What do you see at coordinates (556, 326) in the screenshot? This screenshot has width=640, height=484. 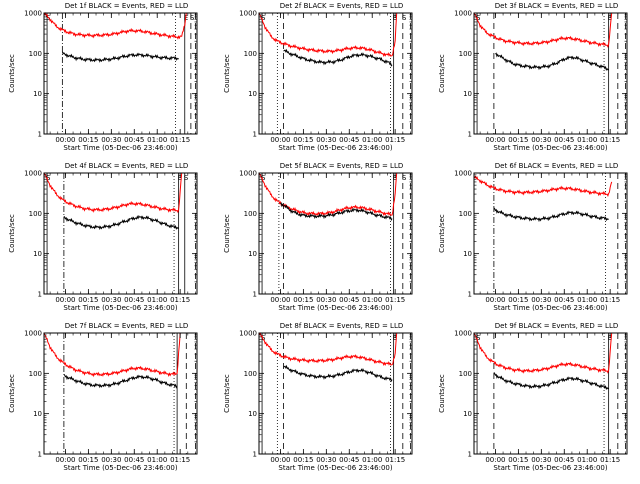 I see `chart-title: Det 9f BLACK = Events, RED = LLD` at bounding box center [556, 326].